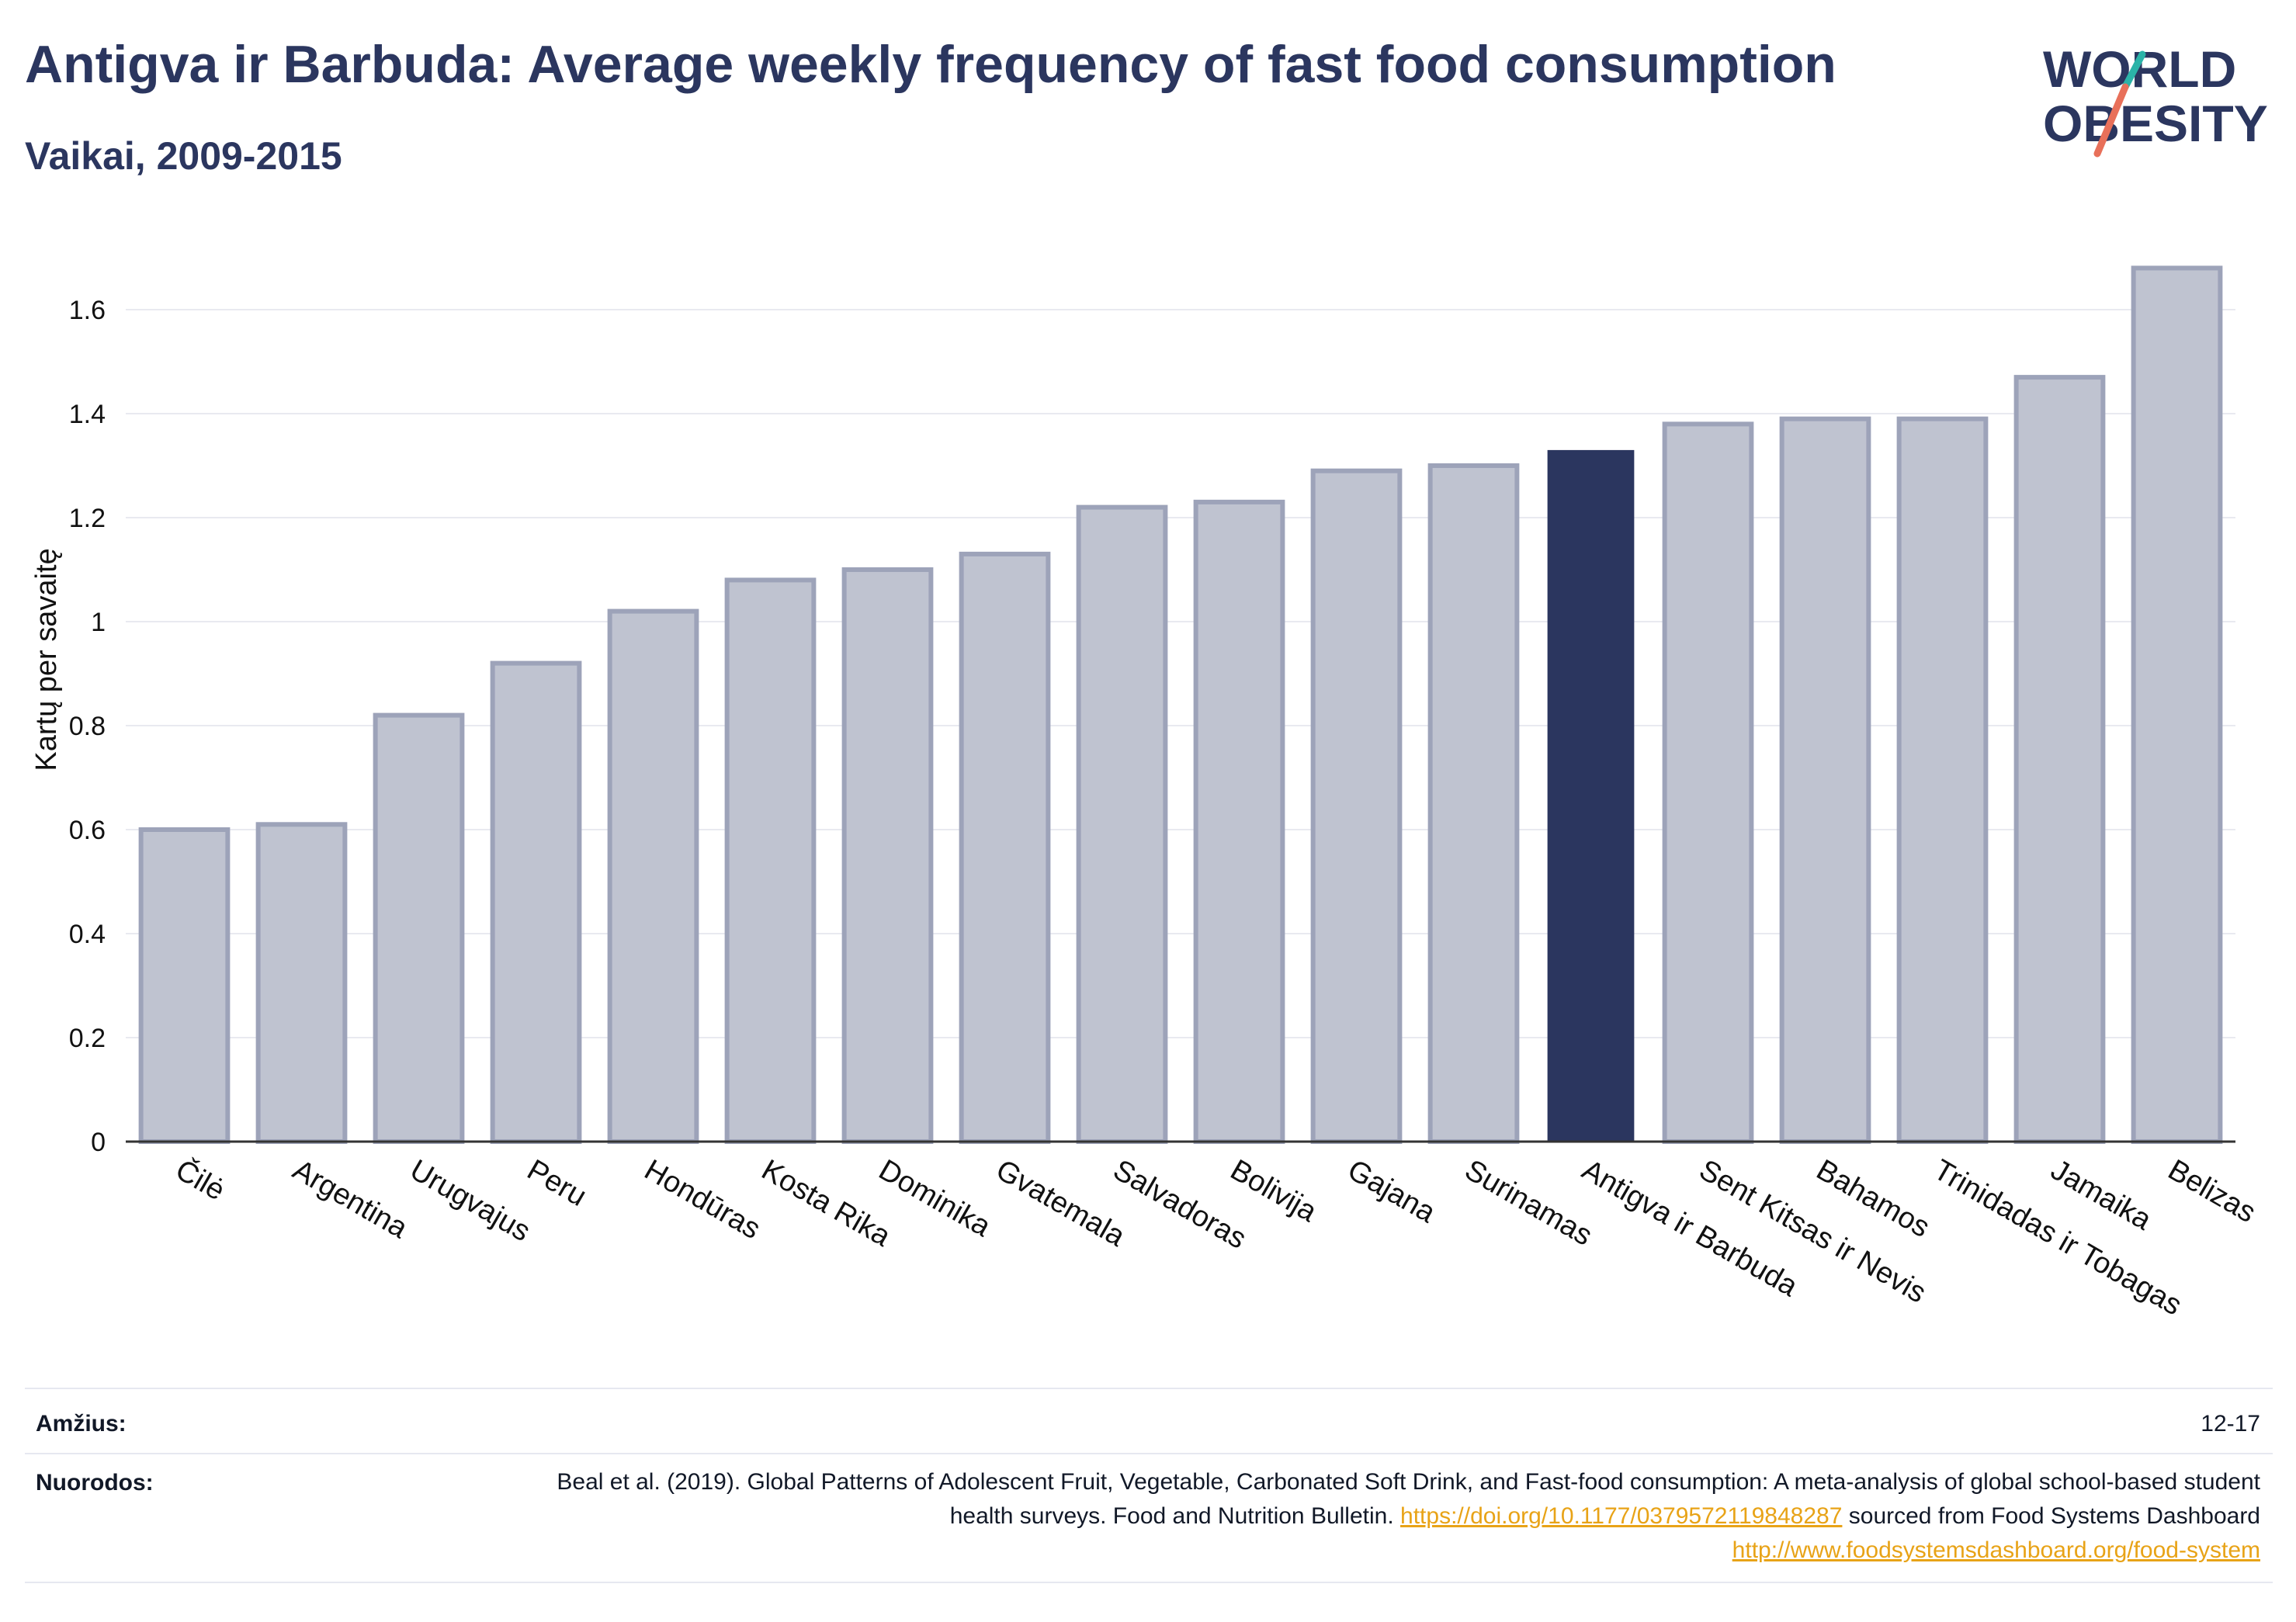 The image size is (2296, 1622). I want to click on footer-divider-top, so click(1149, 1388).